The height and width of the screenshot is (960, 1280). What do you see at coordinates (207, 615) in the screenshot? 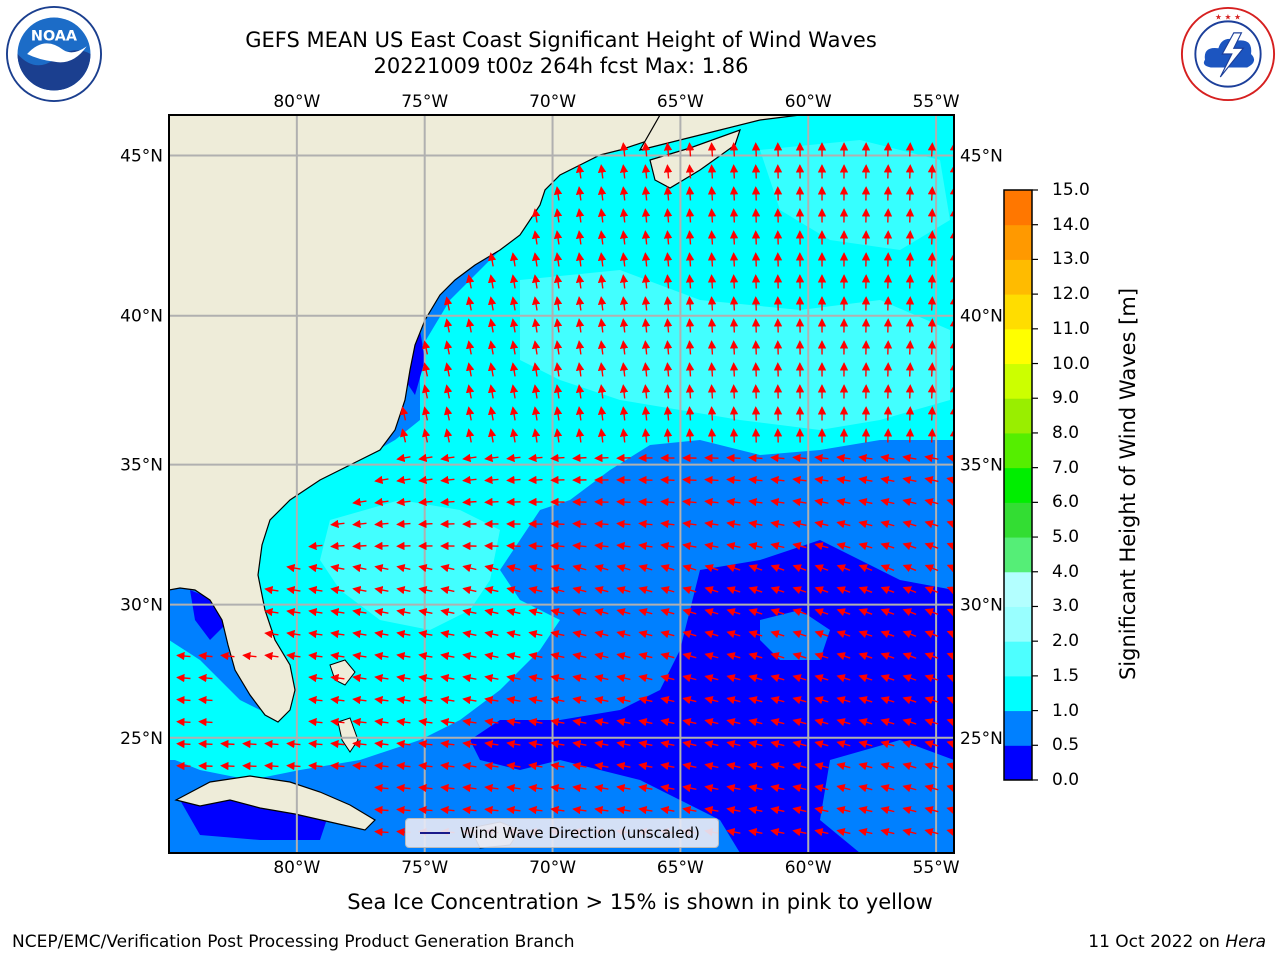
I see `gulf-west-band-0.0-0.5` at bounding box center [207, 615].